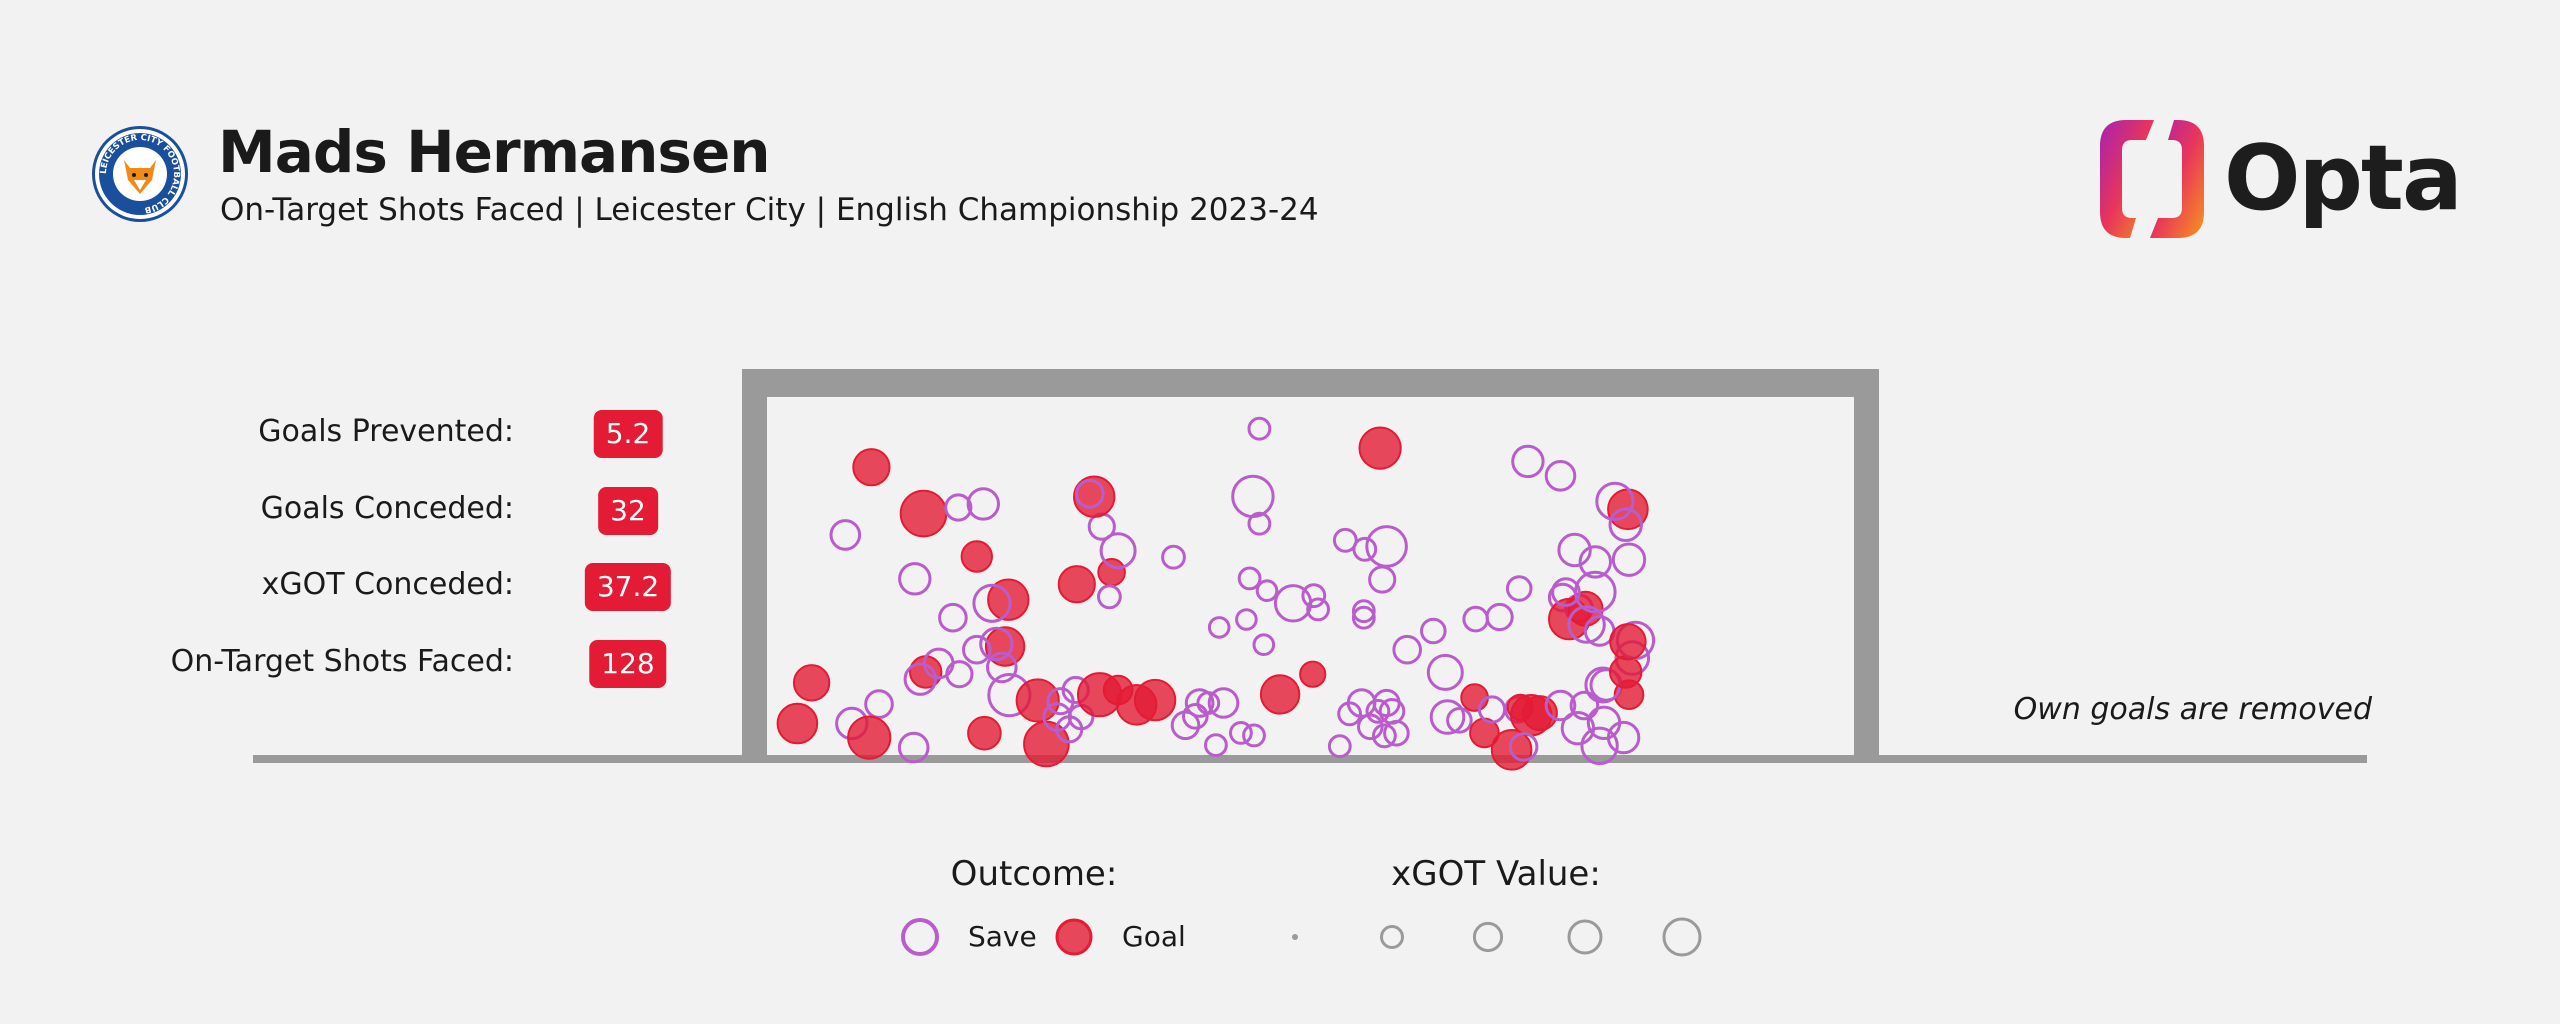 The width and height of the screenshot is (2560, 1024). Describe the element at coordinates (342, 661) in the screenshot. I see `stat-label-shots-faced: On-Target Shots Faced:` at that location.